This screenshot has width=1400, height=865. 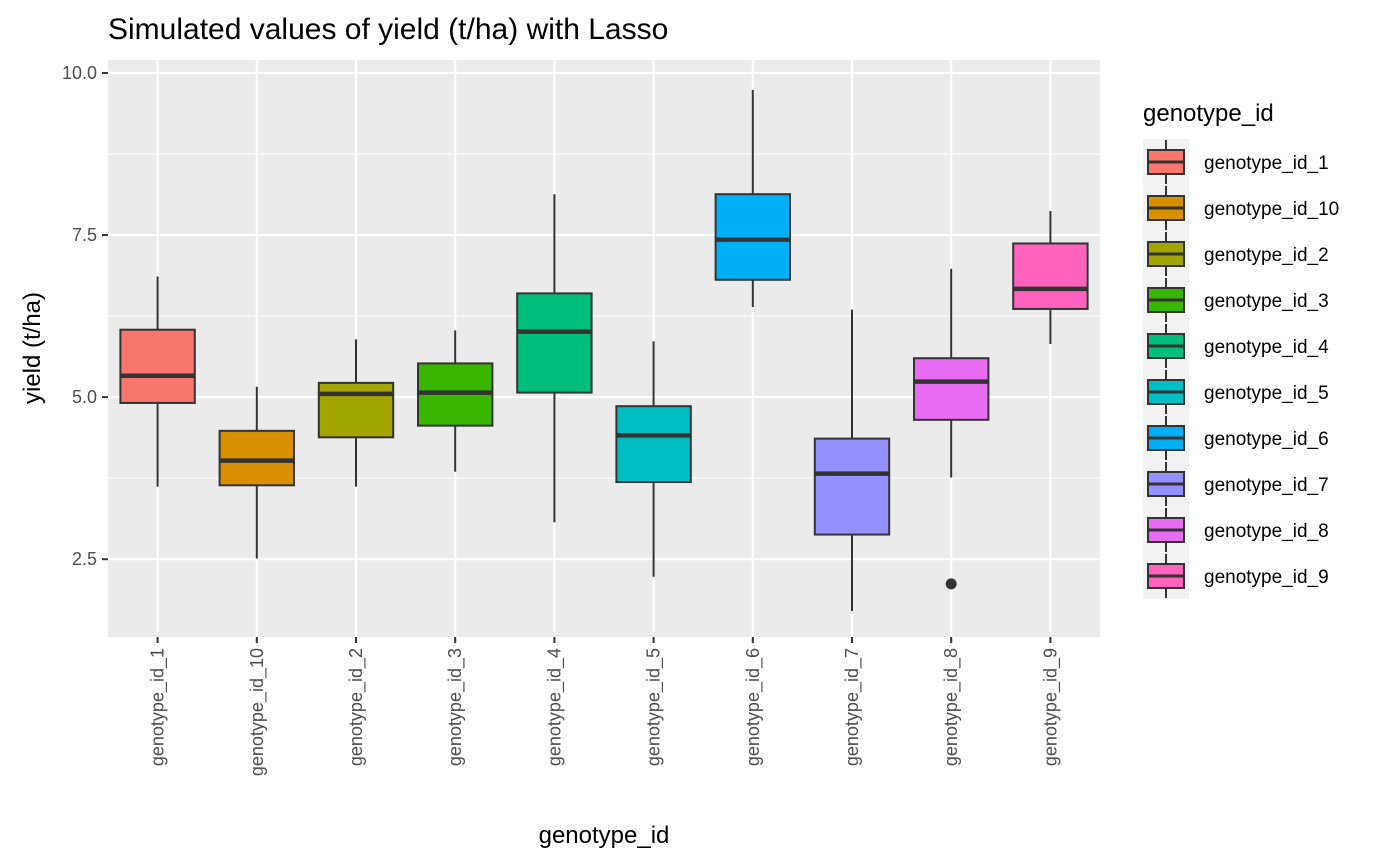 I want to click on legend-label: genotype_id_4, so click(x=1266, y=347).